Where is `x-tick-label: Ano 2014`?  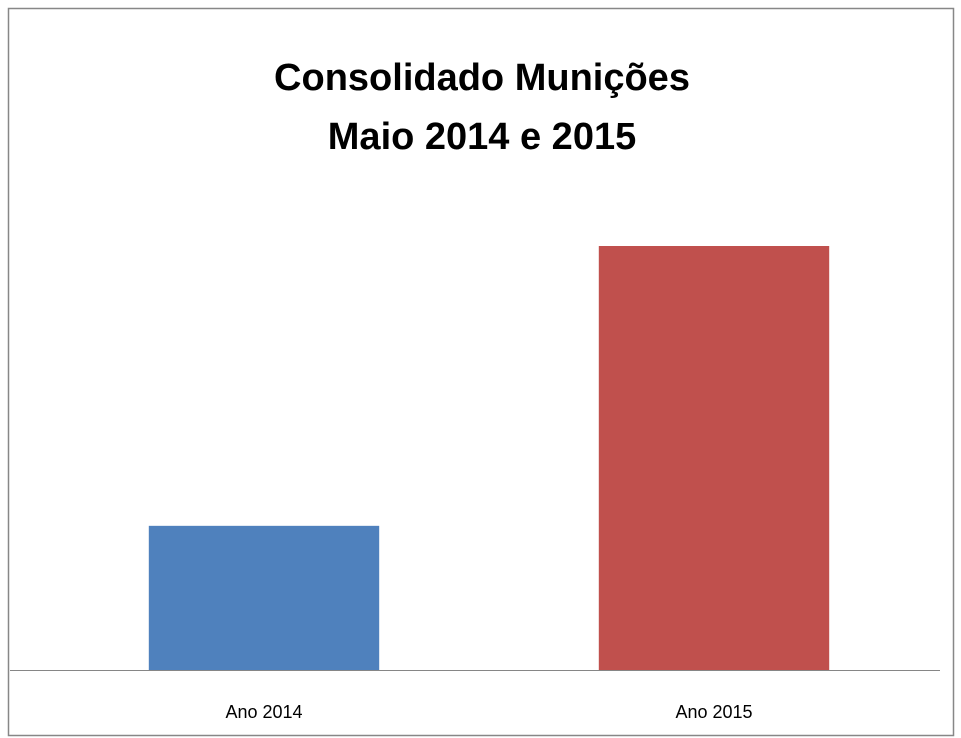 x-tick-label: Ano 2014 is located at coordinates (263, 712).